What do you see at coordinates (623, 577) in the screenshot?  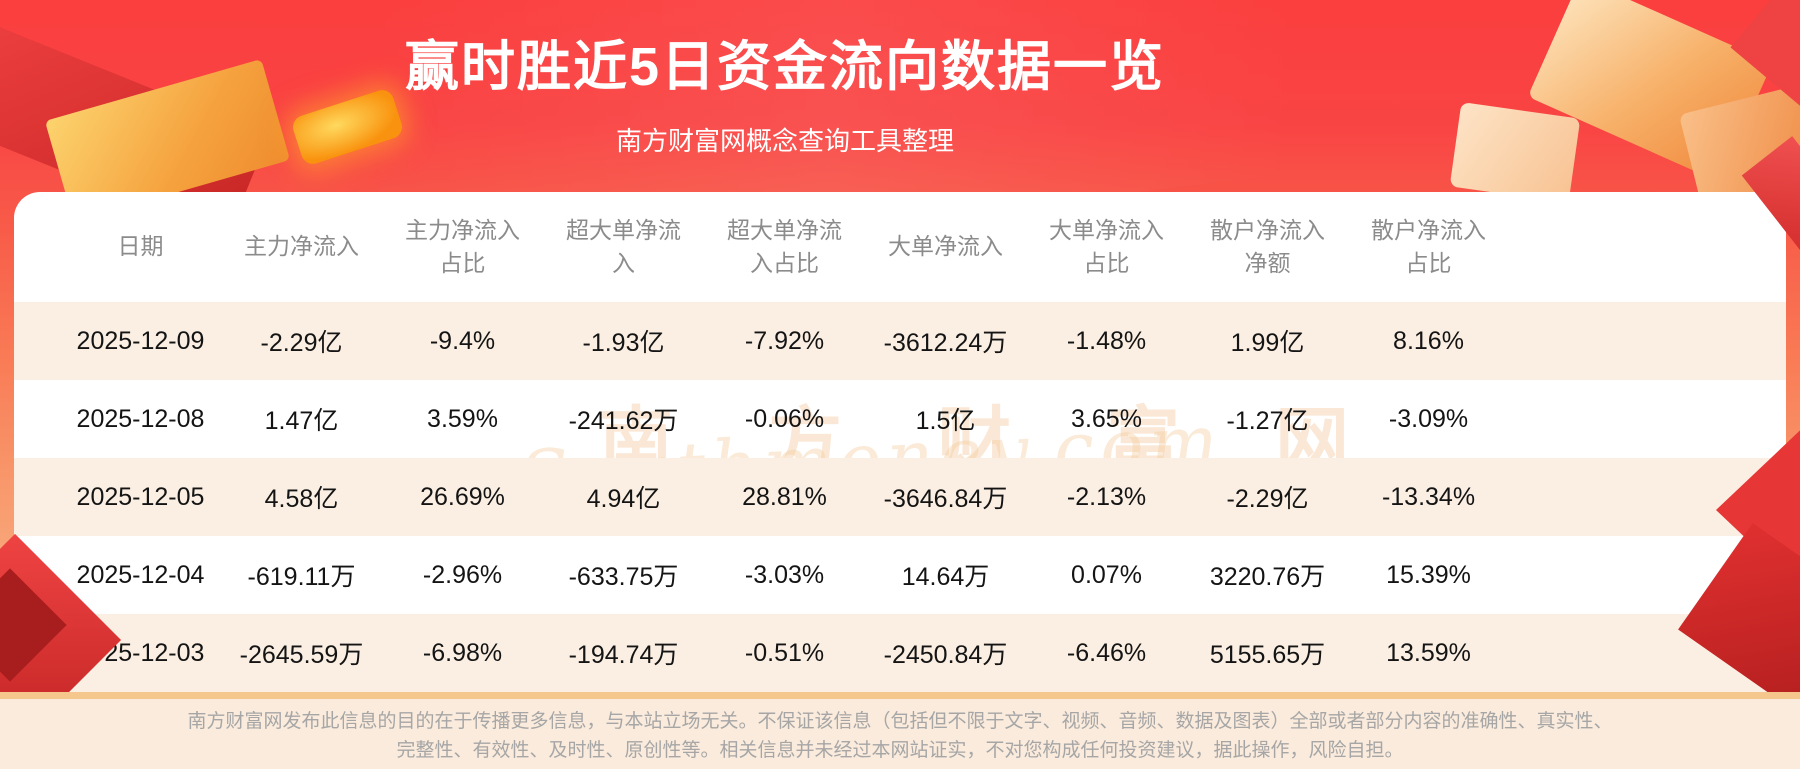 I see `table-cell: -633.75万` at bounding box center [623, 577].